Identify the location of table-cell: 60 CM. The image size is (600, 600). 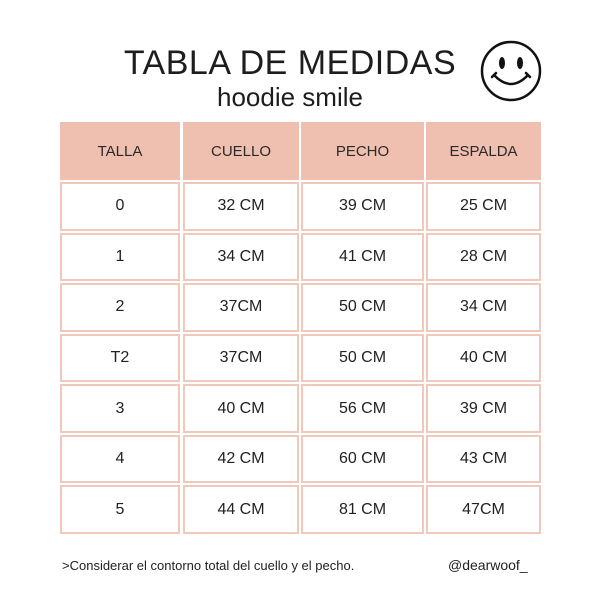
(362, 459).